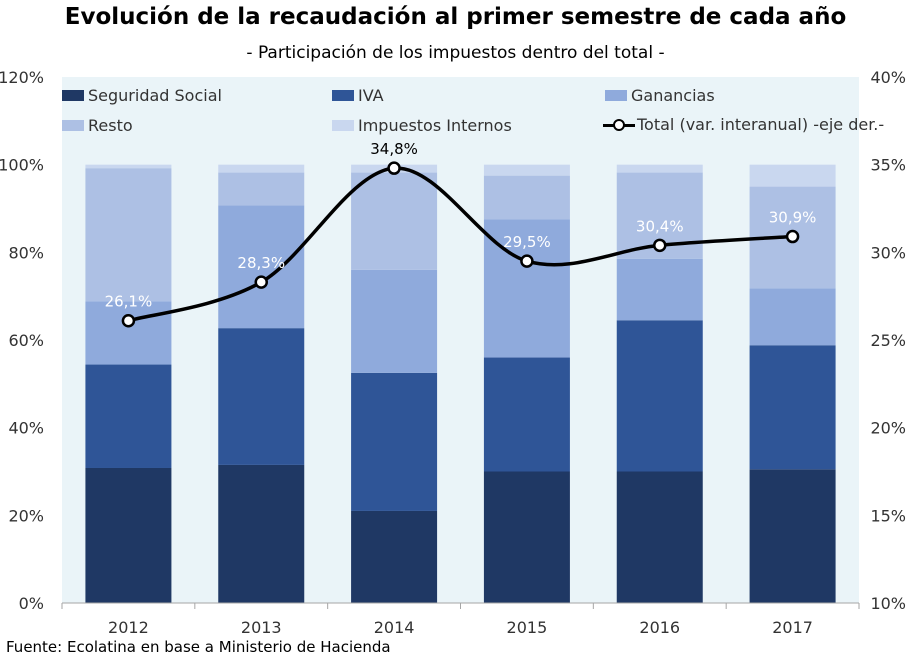 This screenshot has height=662, width=911. Describe the element at coordinates (110, 125) in the screenshot. I see `legend-label-resto: Resto` at that location.